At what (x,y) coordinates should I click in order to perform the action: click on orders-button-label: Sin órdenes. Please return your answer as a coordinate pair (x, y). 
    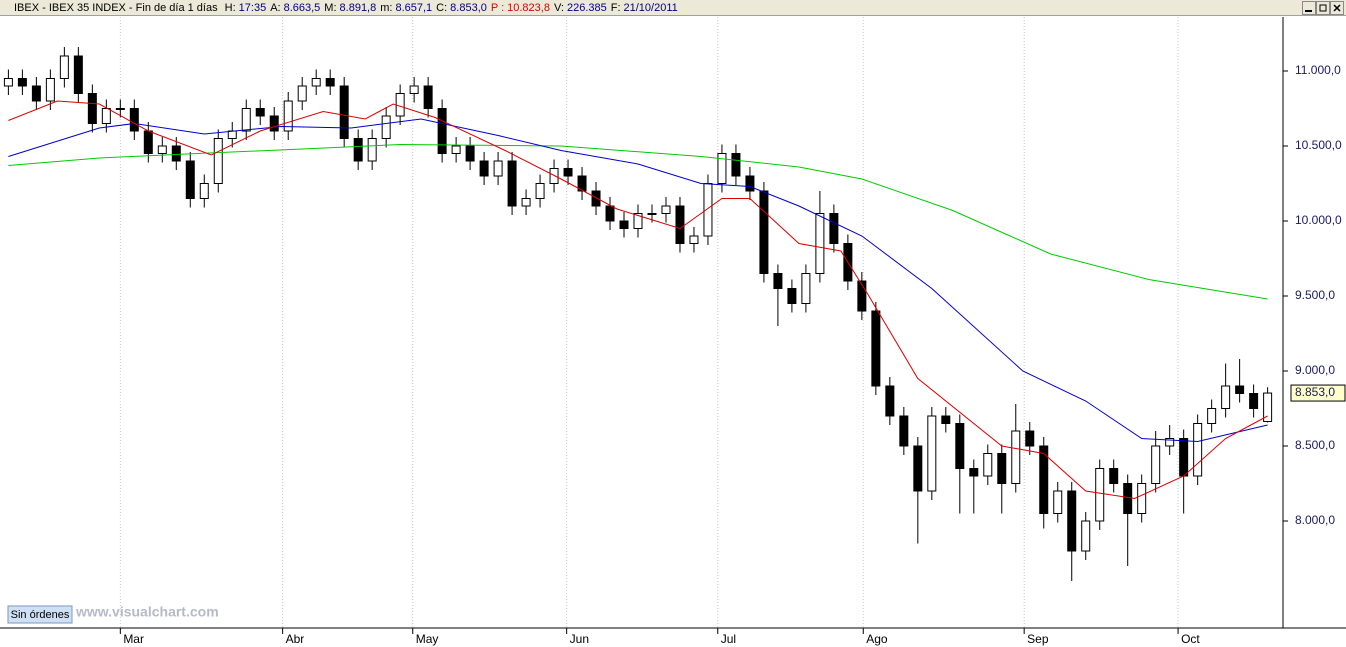
    Looking at the image, I should click on (40, 615).